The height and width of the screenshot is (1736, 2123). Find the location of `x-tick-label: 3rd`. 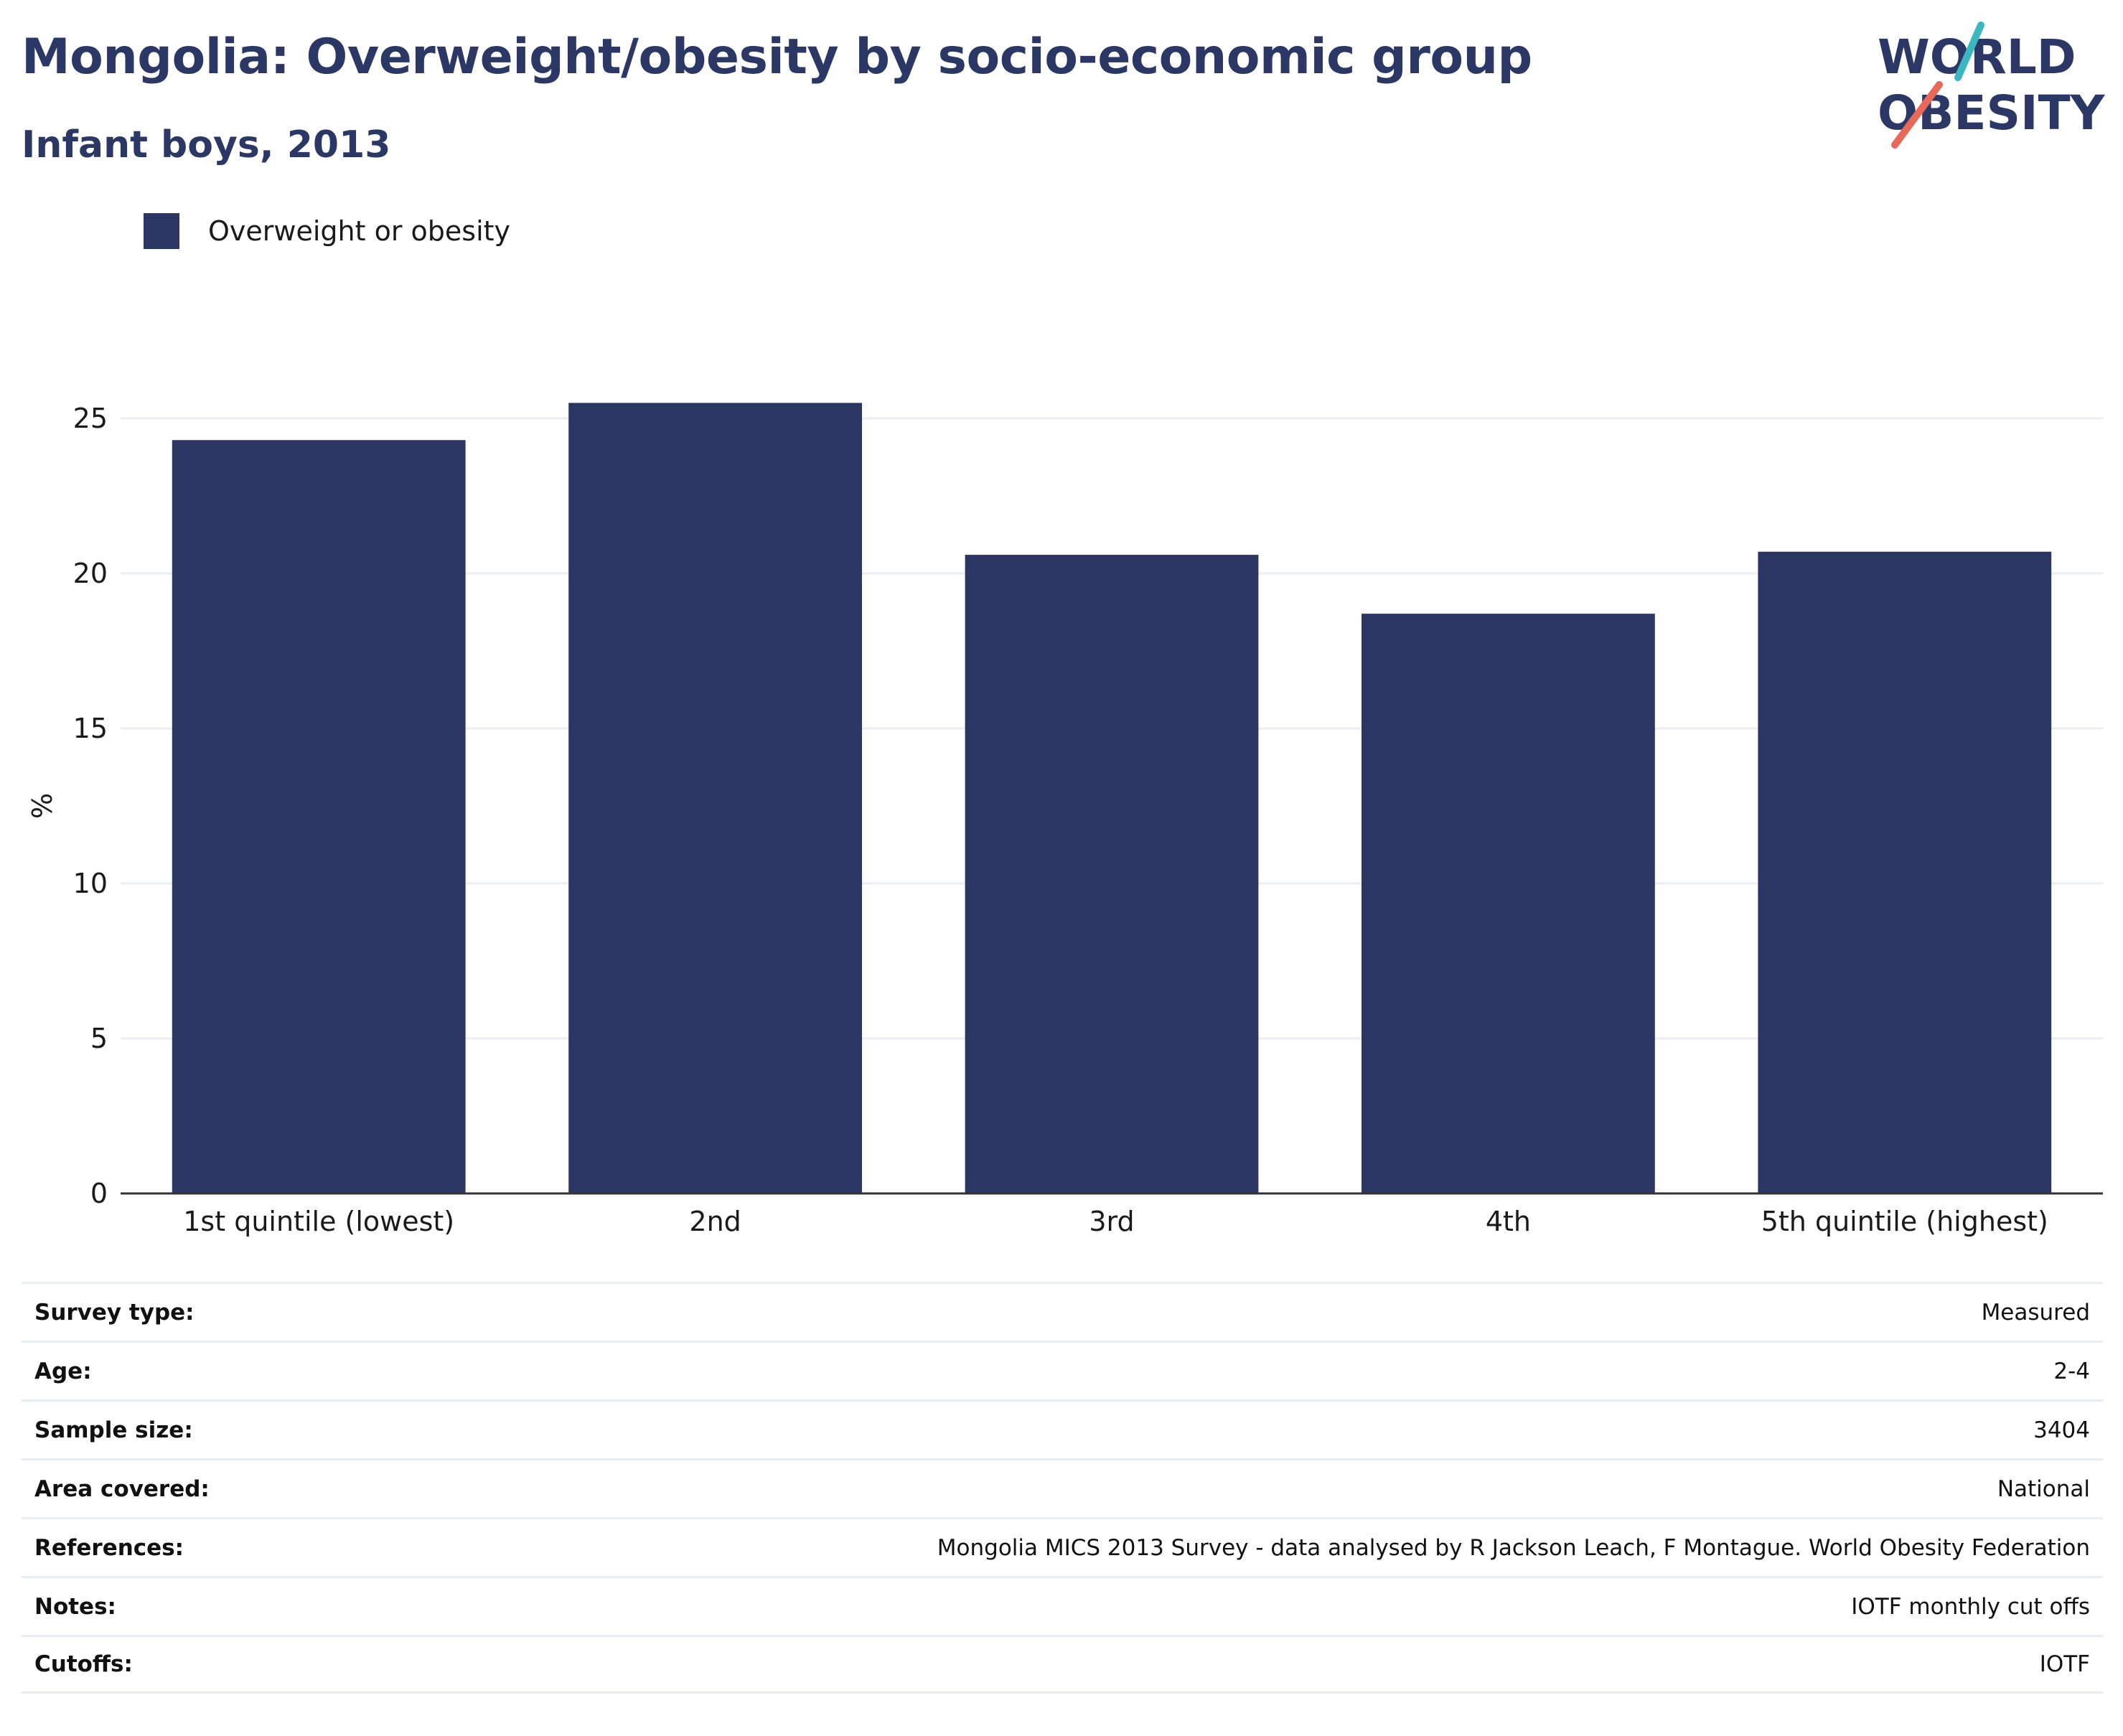

x-tick-label: 3rd is located at coordinates (1111, 1221).